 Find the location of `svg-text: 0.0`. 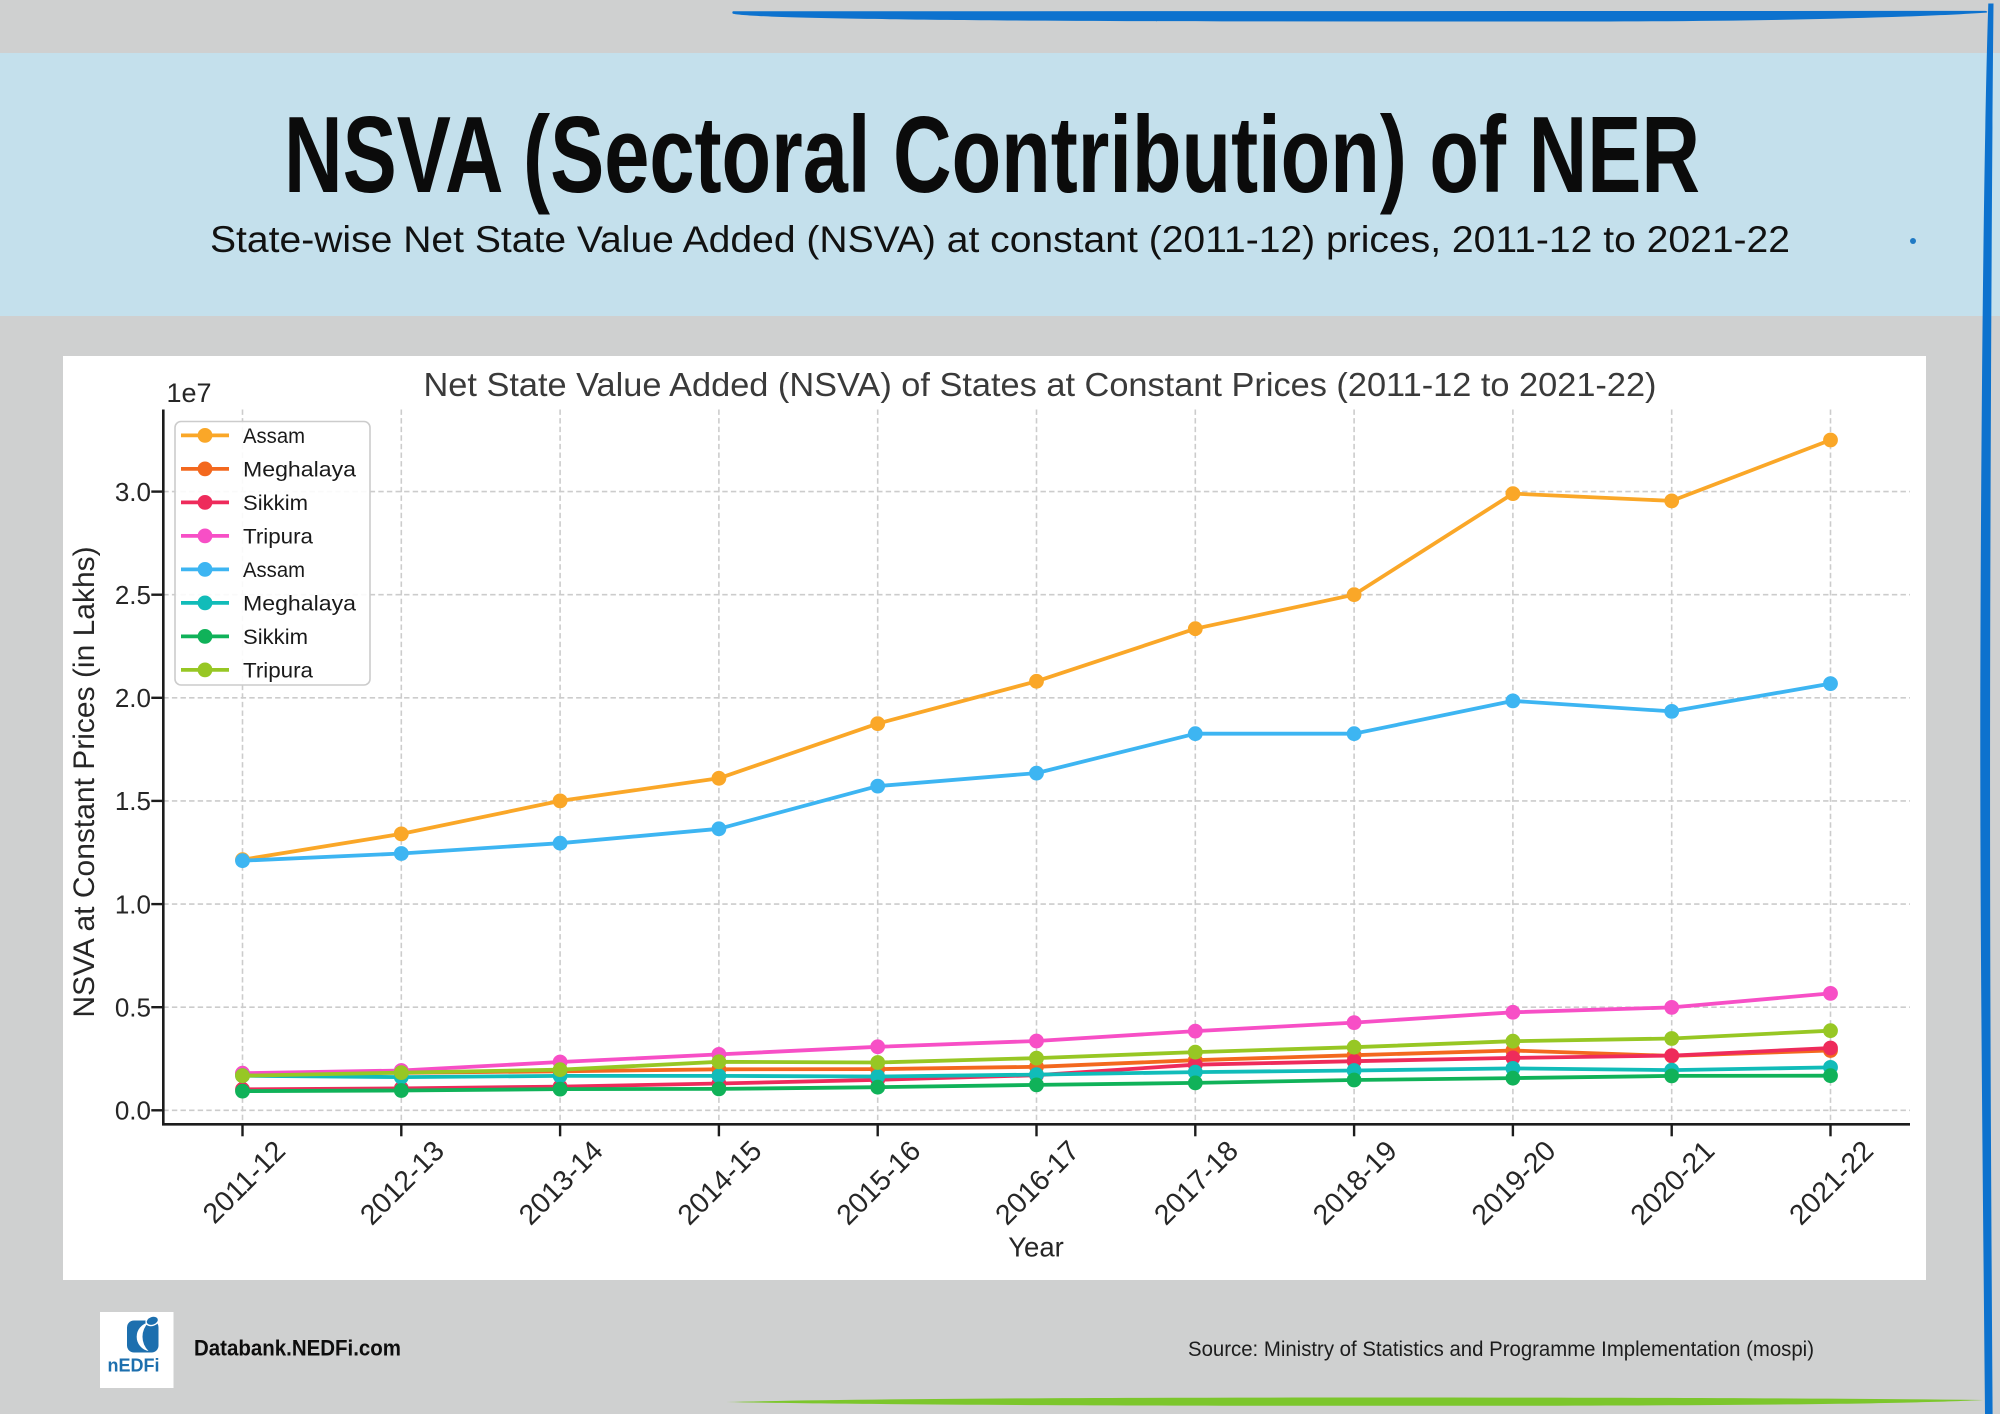

svg-text: 0.0 is located at coordinates (133, 1111).